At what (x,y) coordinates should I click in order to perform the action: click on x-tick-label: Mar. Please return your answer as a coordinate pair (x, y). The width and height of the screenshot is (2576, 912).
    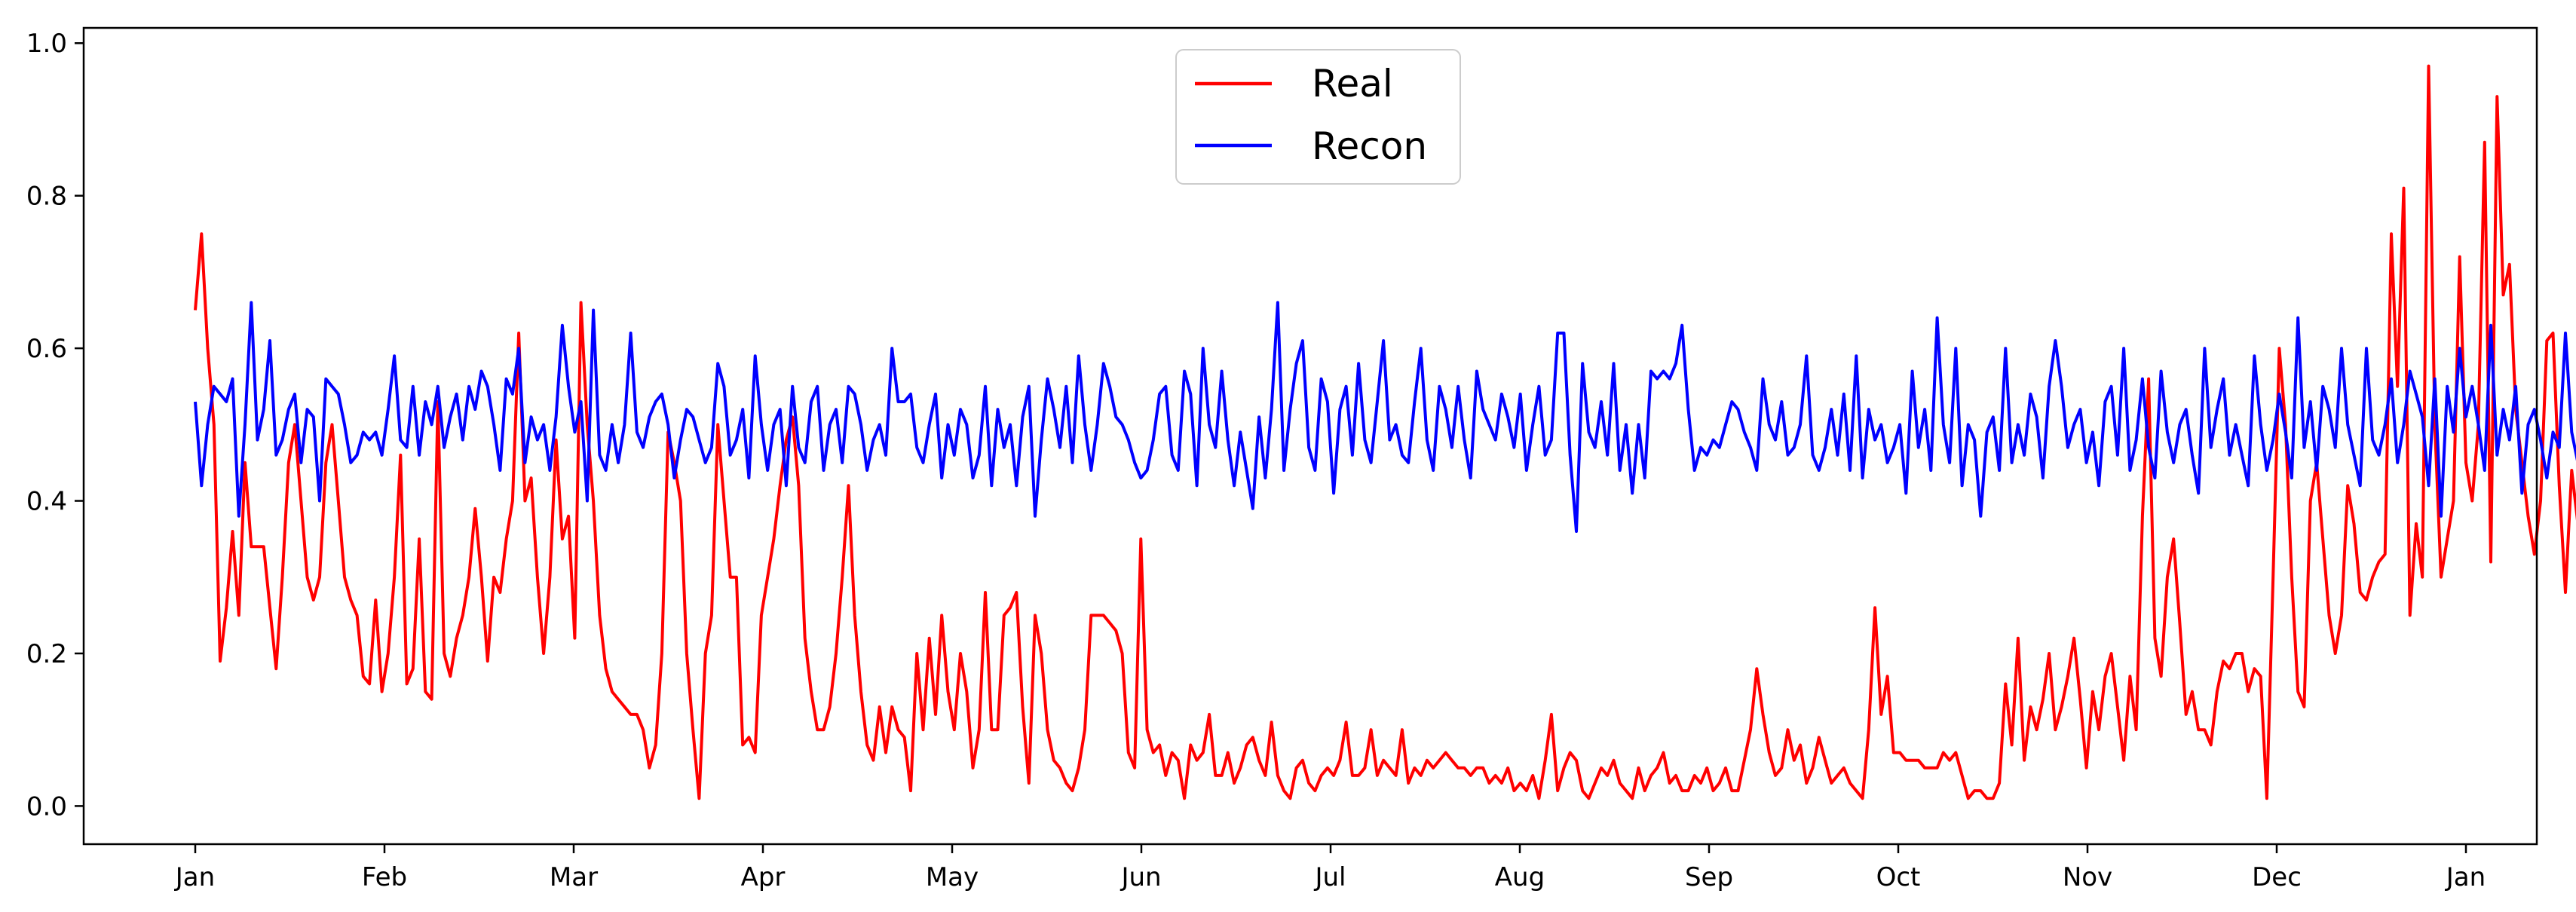
    Looking at the image, I should click on (574, 877).